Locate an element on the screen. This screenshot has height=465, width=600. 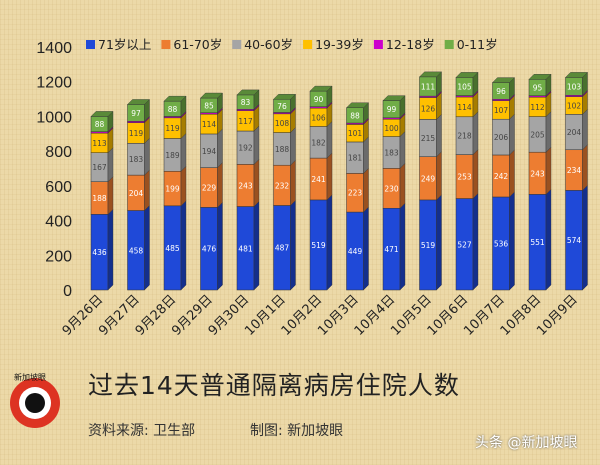
data-label: 126 is located at coordinates (428, 108).